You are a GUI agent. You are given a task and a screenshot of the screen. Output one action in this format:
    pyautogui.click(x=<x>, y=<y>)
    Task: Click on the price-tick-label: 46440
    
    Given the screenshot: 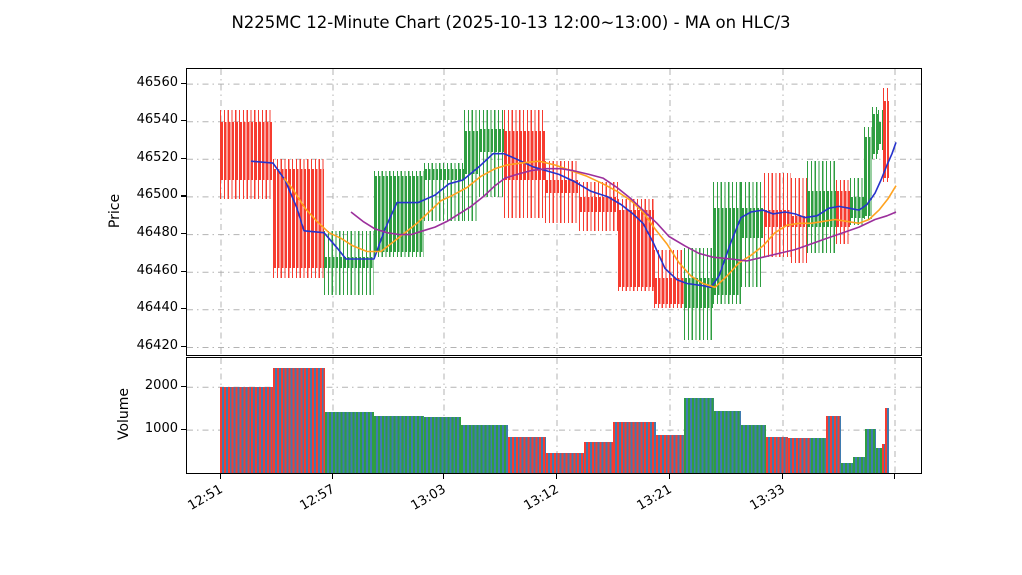 What is the action you would take?
    pyautogui.click(x=157, y=308)
    